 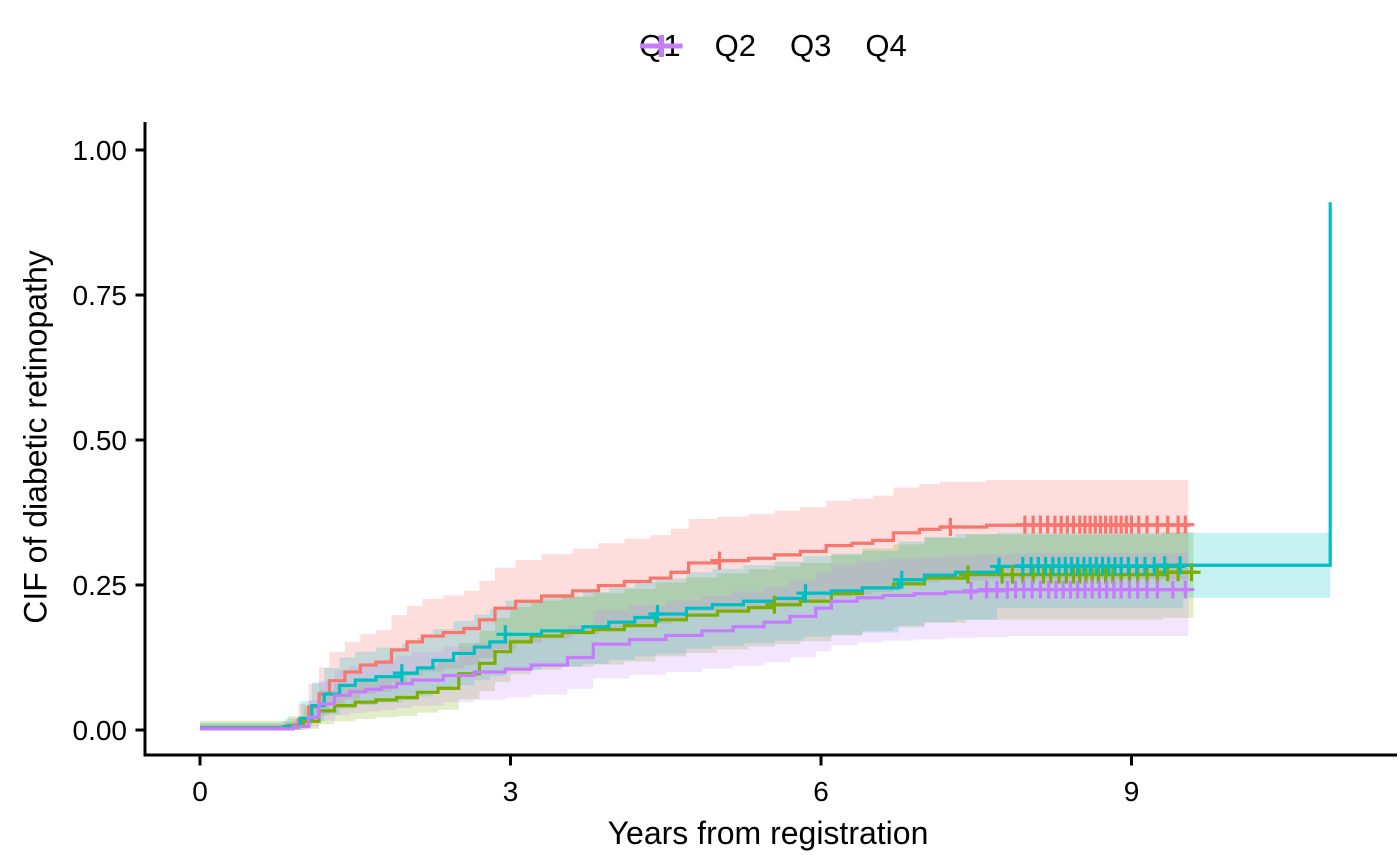 I want to click on legend-key-plus-icon, so click(x=661, y=46).